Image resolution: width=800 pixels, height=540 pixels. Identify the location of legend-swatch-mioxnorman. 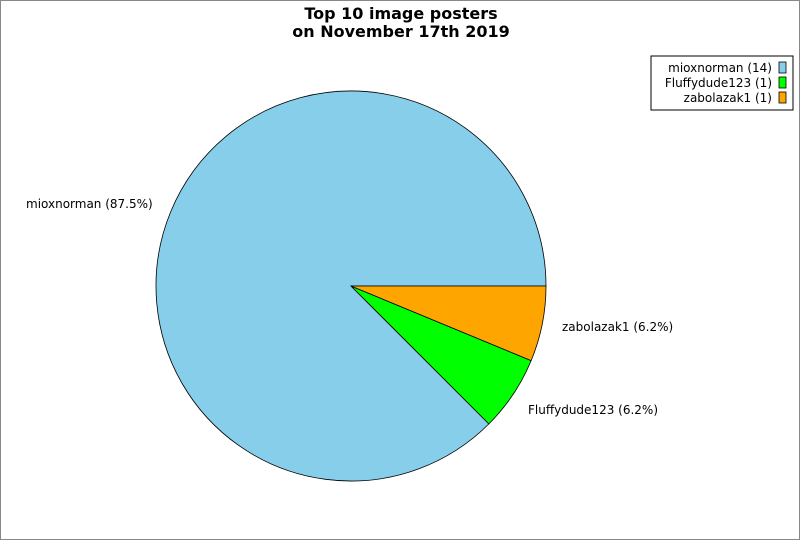
(782, 67).